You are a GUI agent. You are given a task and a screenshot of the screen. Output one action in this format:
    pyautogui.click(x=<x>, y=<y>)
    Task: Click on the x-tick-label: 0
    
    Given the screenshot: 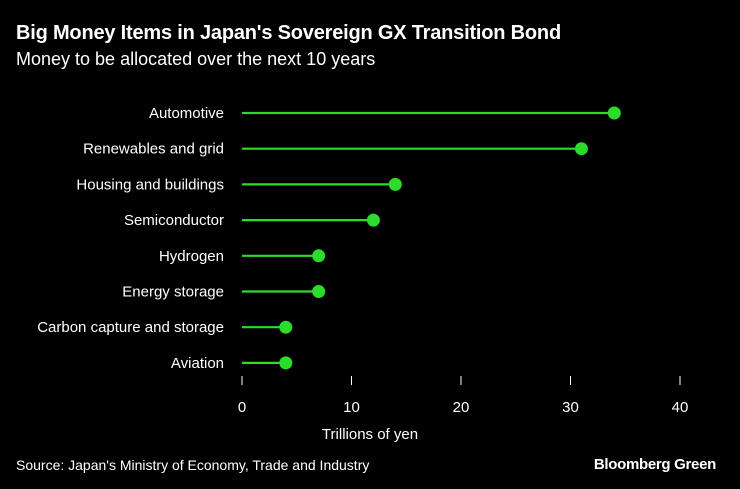 What is the action you would take?
    pyautogui.click(x=242, y=407)
    